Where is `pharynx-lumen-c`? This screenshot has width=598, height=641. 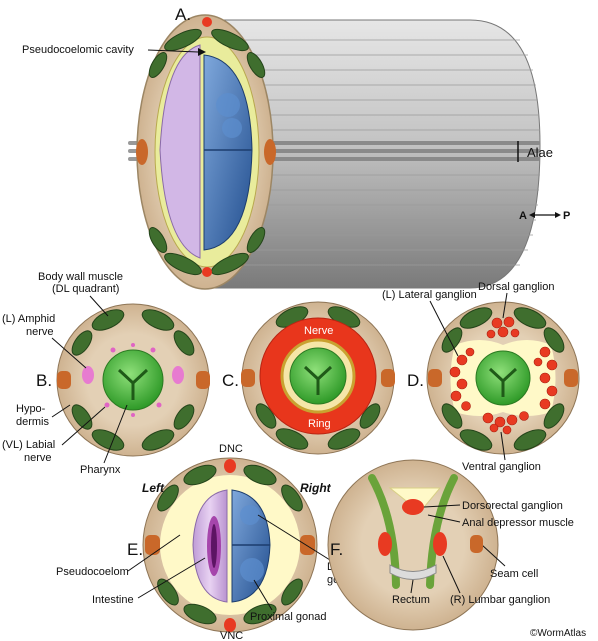 pharynx-lumen-c is located at coordinates (318, 380).